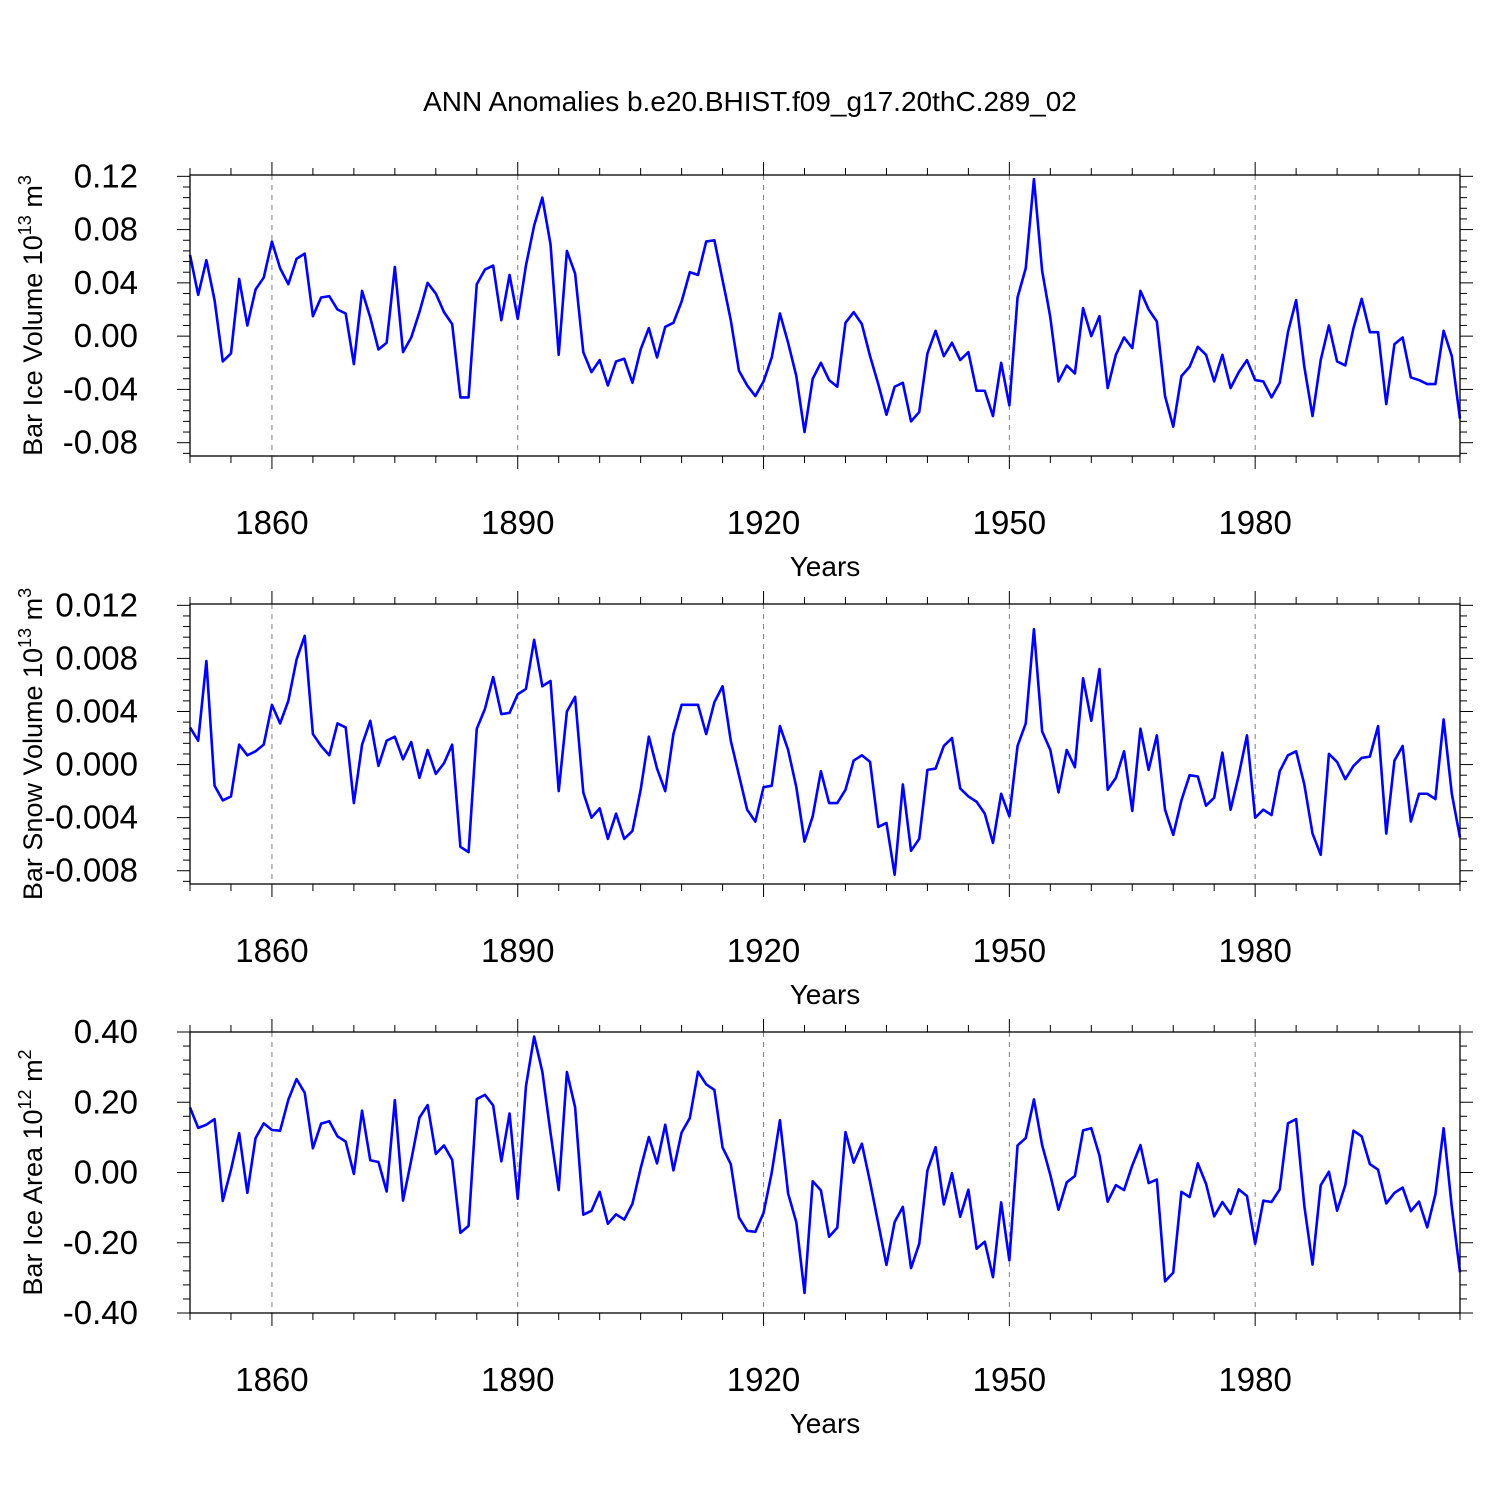 This screenshot has width=1500, height=1505. Describe the element at coordinates (106, 1031) in the screenshot. I see `y-tick-label: 0.40` at that location.